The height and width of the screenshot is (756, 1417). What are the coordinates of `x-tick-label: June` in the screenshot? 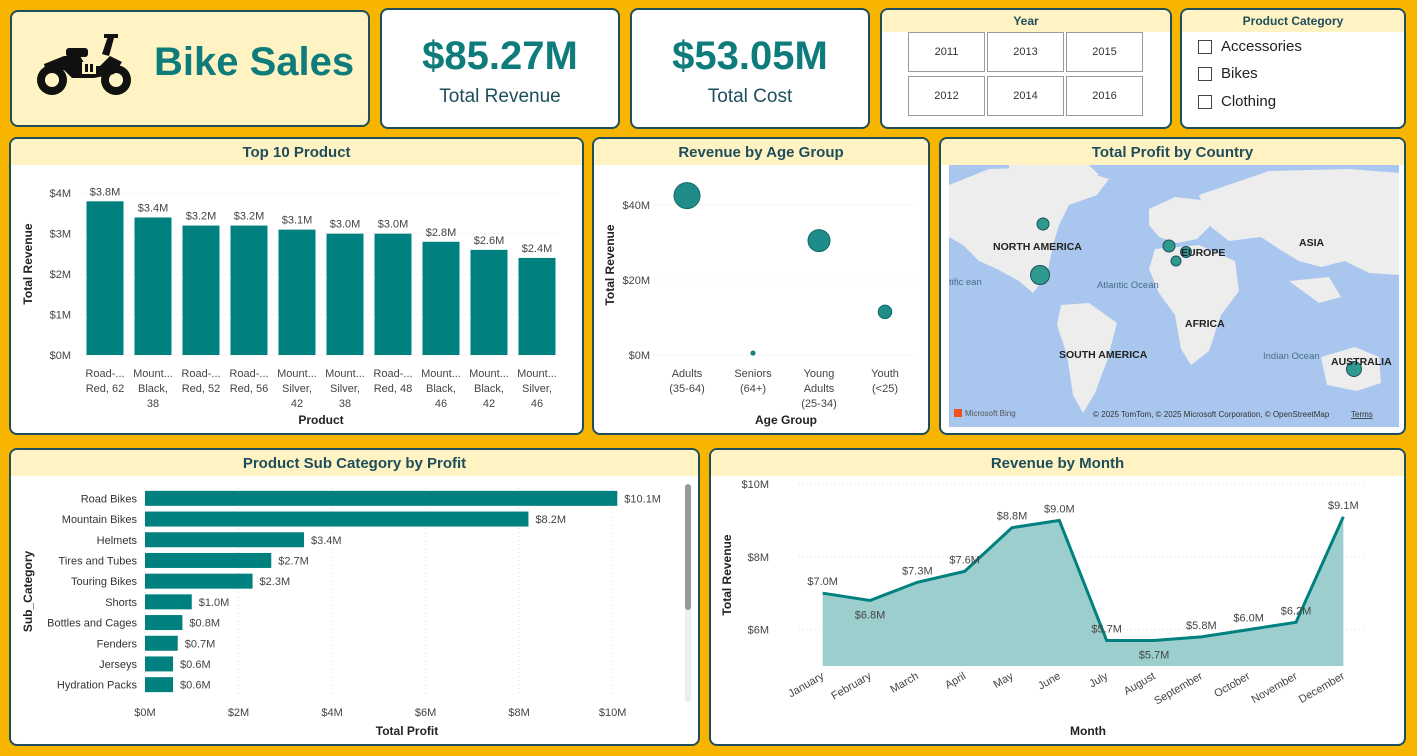 It's located at (1049, 681).